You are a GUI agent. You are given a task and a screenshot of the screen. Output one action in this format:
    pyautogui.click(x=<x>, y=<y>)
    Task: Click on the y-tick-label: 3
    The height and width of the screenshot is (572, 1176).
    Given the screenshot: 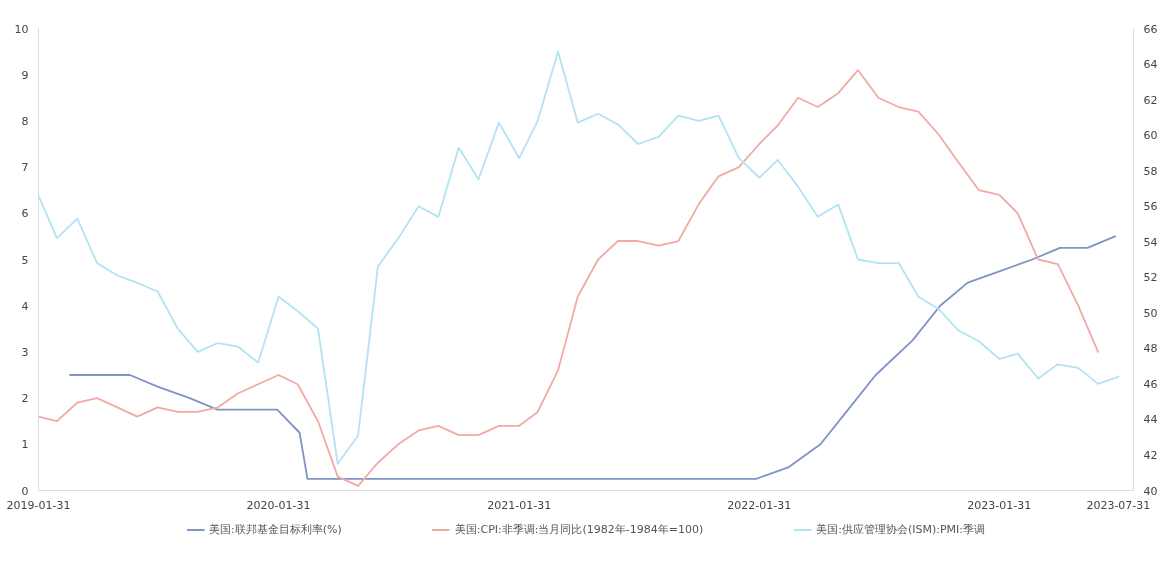 What is the action you would take?
    pyautogui.click(x=25, y=352)
    